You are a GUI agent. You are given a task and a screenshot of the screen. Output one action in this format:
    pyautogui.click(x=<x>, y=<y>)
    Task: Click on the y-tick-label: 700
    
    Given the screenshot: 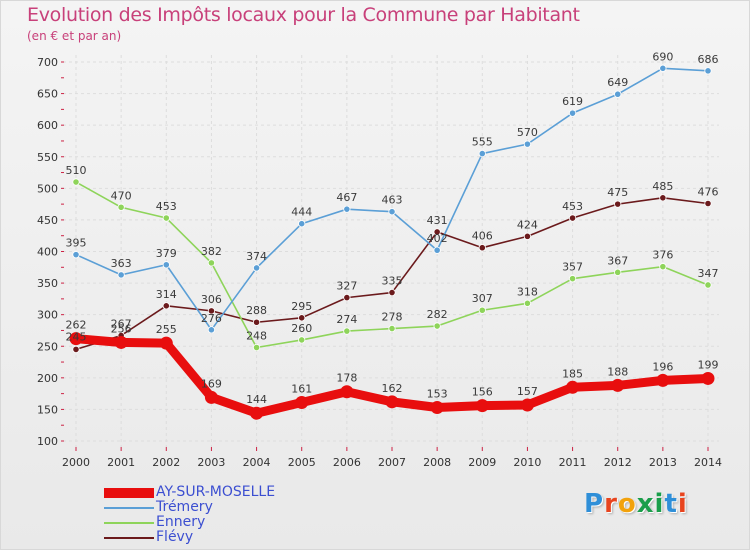 What is the action you would take?
    pyautogui.click(x=47, y=62)
    